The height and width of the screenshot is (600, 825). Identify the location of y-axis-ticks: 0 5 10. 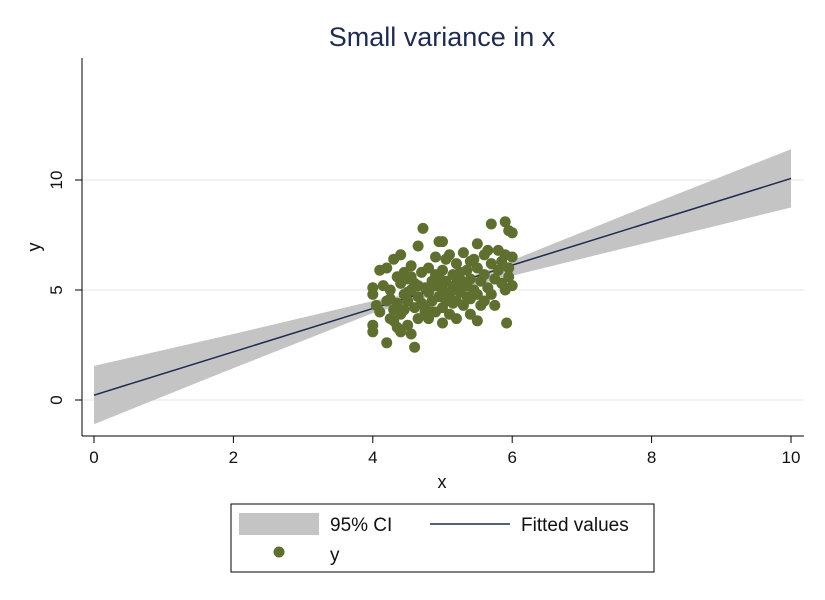
(64, 288).